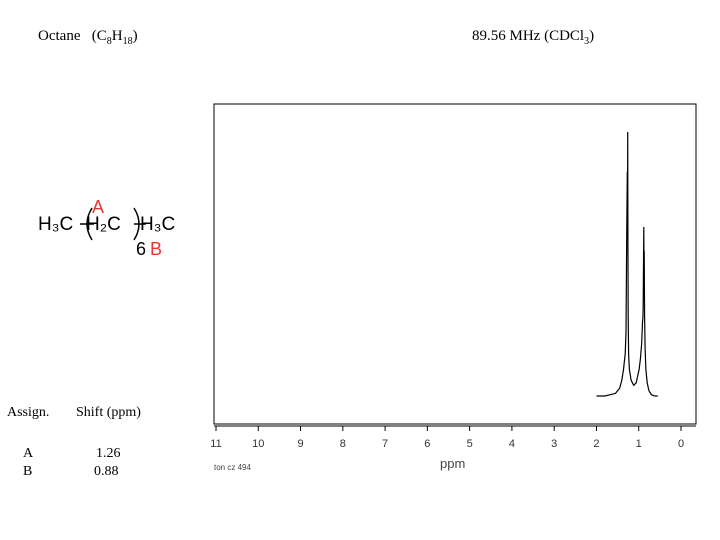 The height and width of the screenshot is (540, 720). Describe the element at coordinates (28, 471) in the screenshot. I see `assign-cell: B` at that location.